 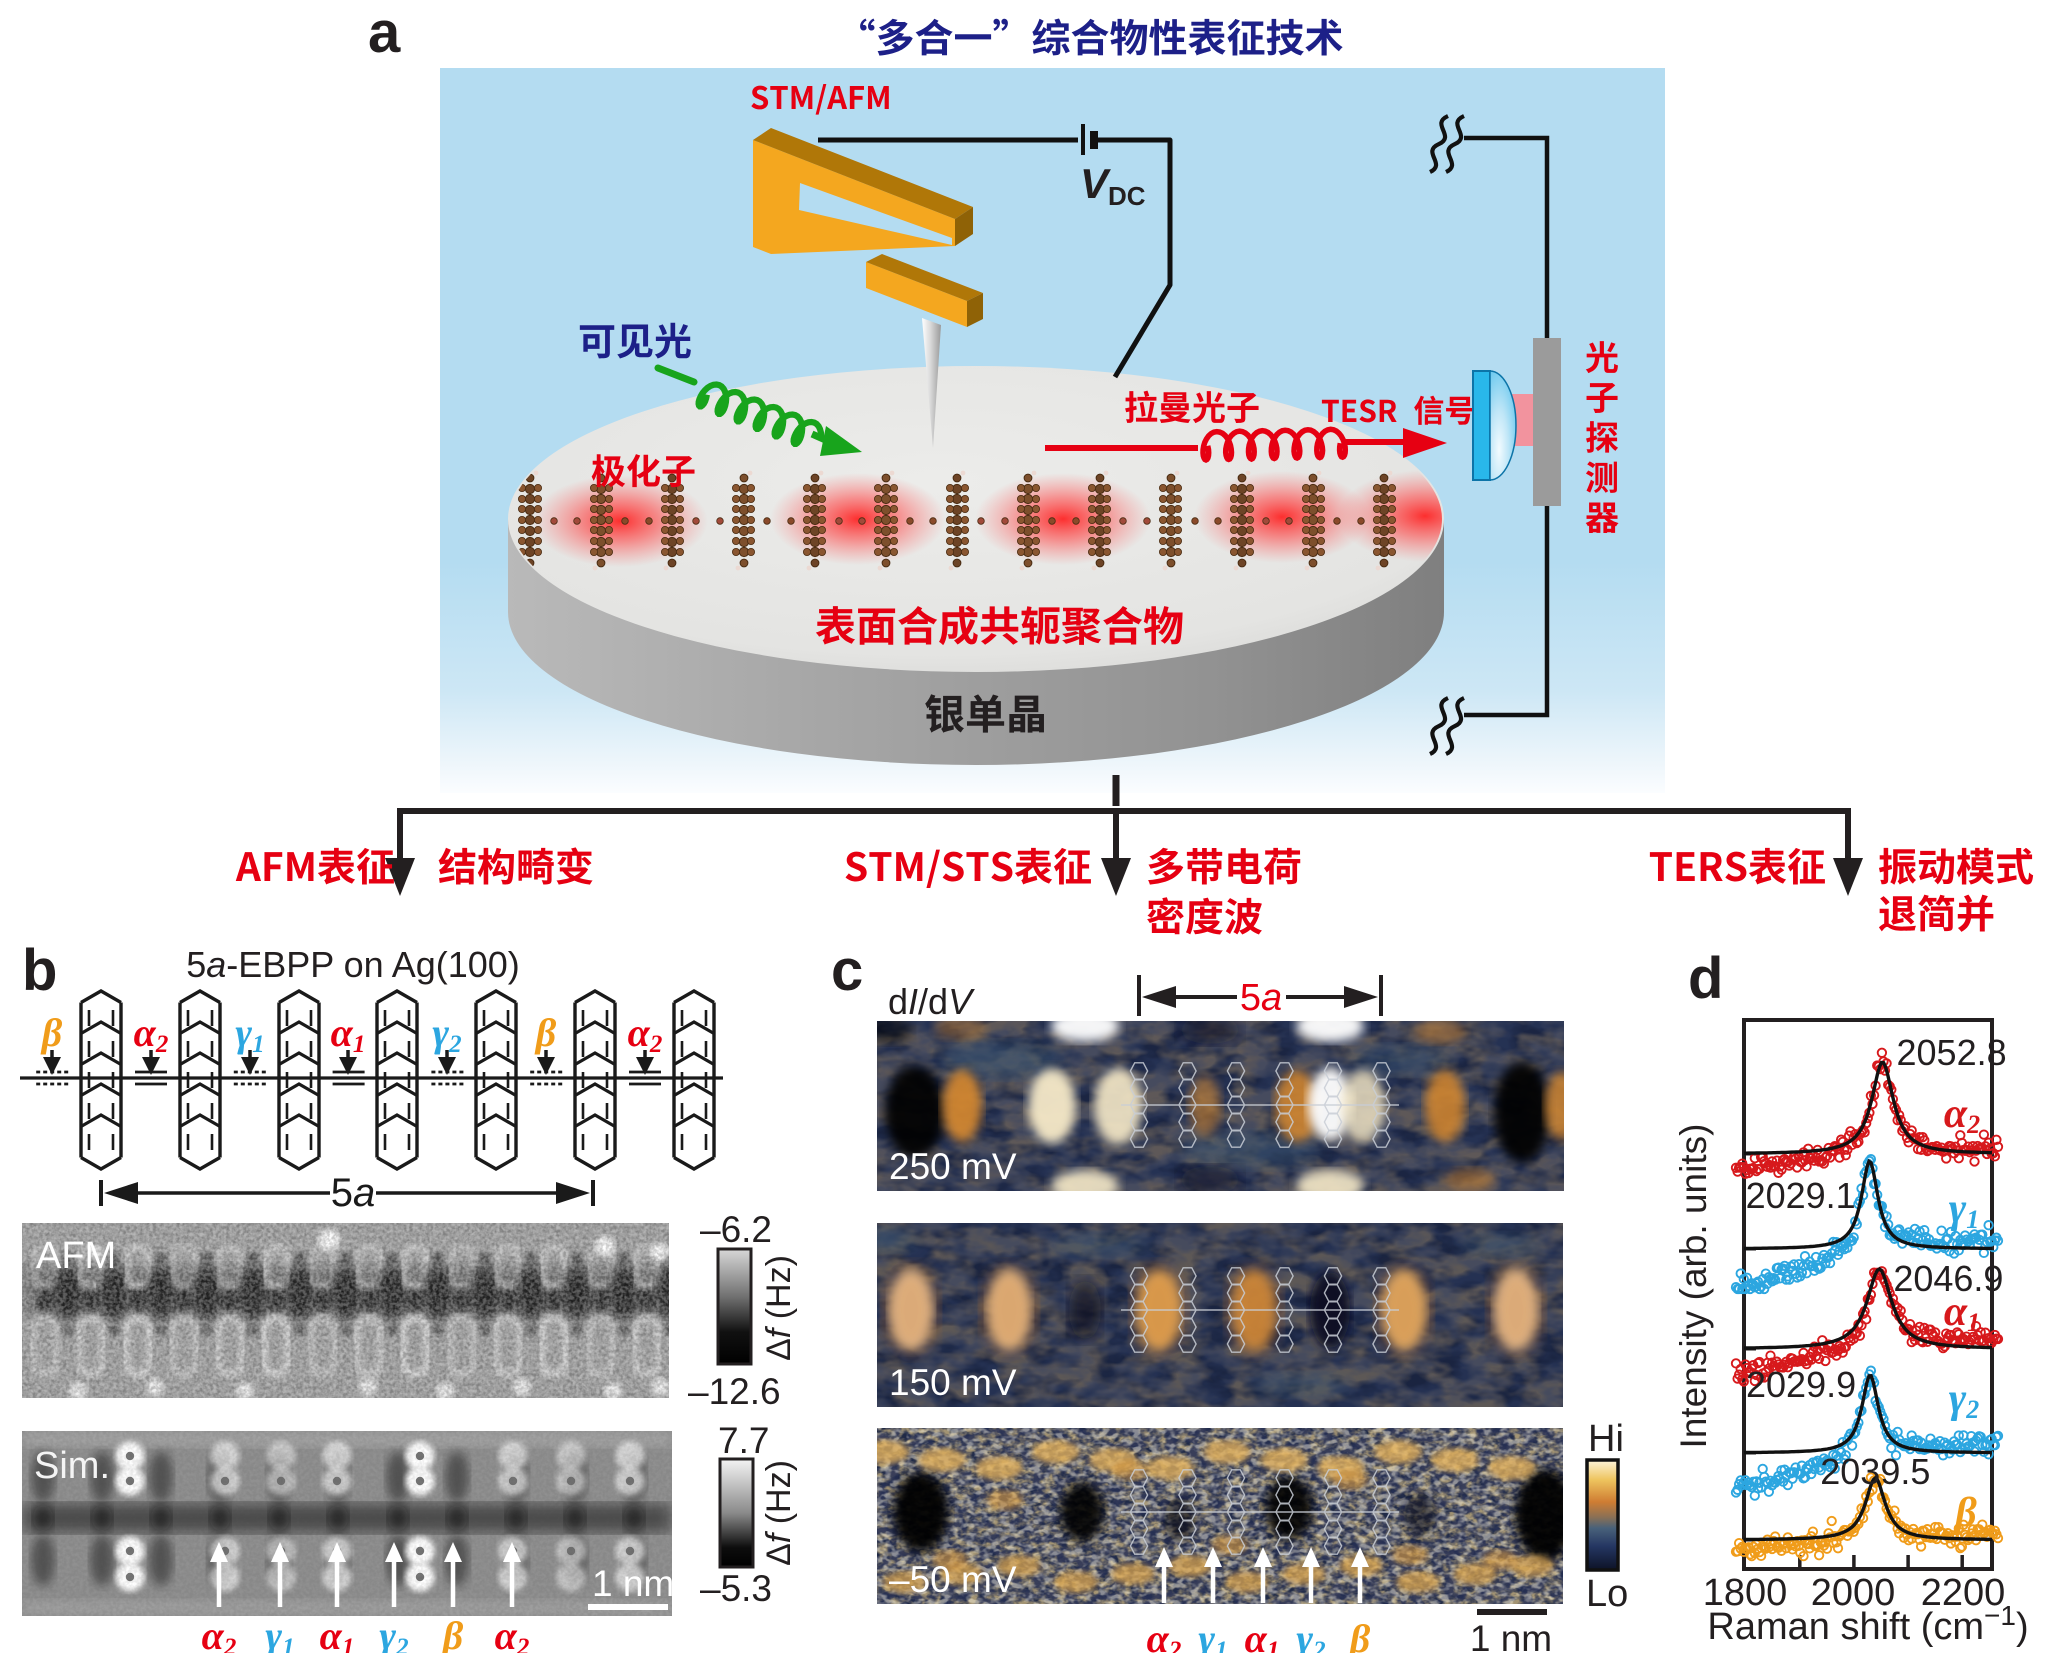 What do you see at coordinates (736, 1229) in the screenshot?
I see `svg-text: –6.2` at bounding box center [736, 1229].